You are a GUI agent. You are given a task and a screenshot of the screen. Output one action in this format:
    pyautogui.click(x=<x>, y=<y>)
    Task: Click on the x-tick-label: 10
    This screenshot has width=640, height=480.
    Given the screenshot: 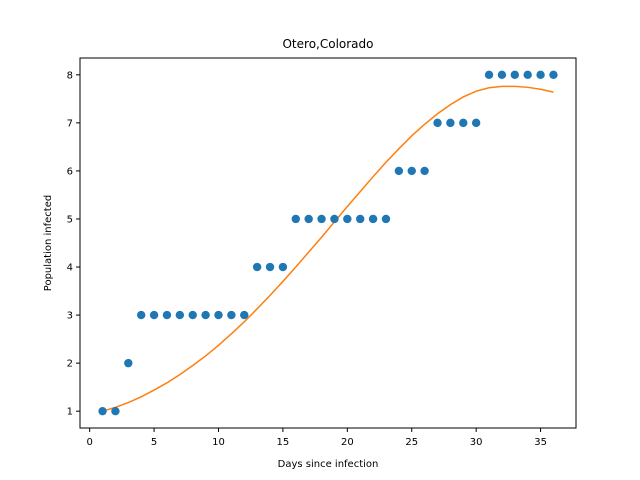 What is the action you would take?
    pyautogui.click(x=218, y=442)
    